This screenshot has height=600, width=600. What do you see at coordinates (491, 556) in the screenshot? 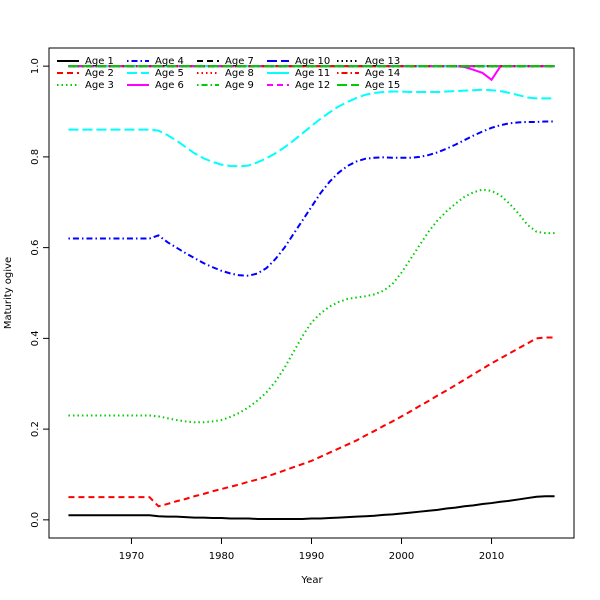
I see `x-tick-label: 2010` at bounding box center [491, 556].